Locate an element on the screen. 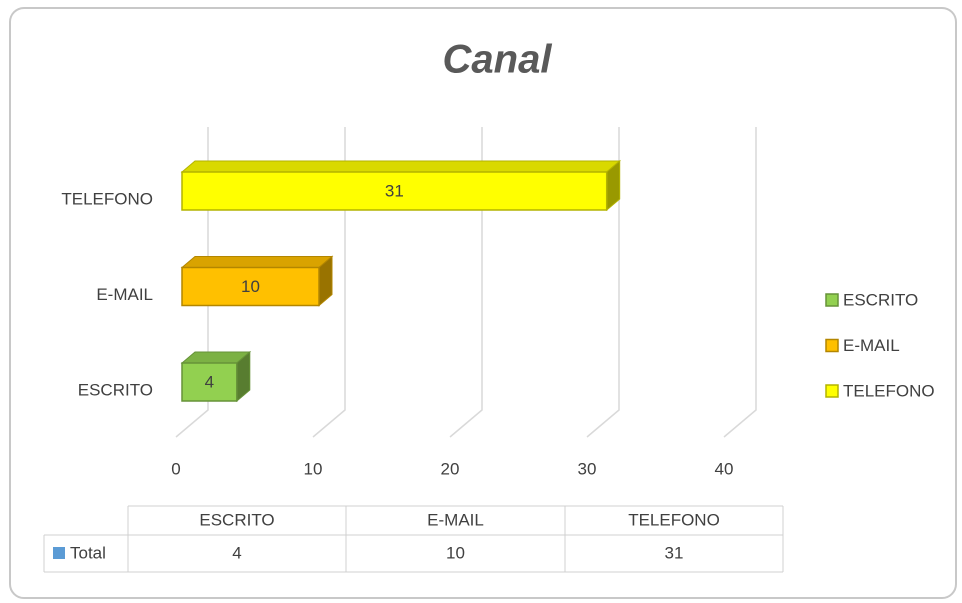 This screenshot has height=603, width=962. x-tick-label: 40 is located at coordinates (724, 468).